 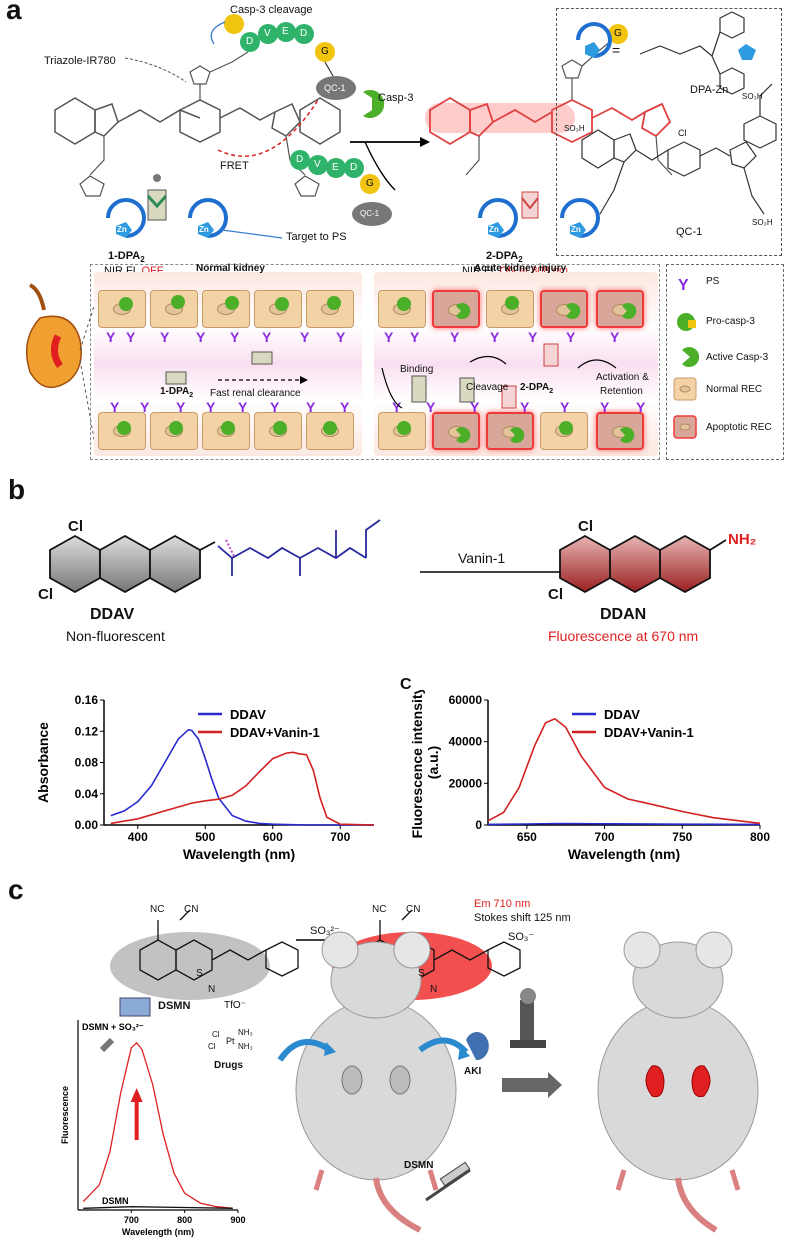 I want to click on compound-2-name: 2-DPA2, so click(x=504, y=257).